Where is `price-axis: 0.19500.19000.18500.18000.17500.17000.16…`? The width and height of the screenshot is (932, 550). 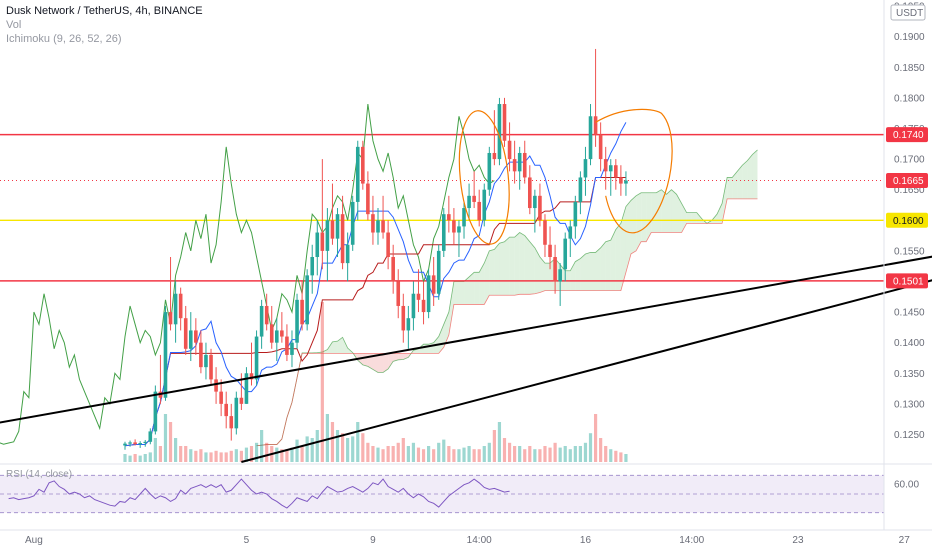
price-axis: 0.19500.19000.18500.18000.17500.17000.16… is located at coordinates (905, 265).